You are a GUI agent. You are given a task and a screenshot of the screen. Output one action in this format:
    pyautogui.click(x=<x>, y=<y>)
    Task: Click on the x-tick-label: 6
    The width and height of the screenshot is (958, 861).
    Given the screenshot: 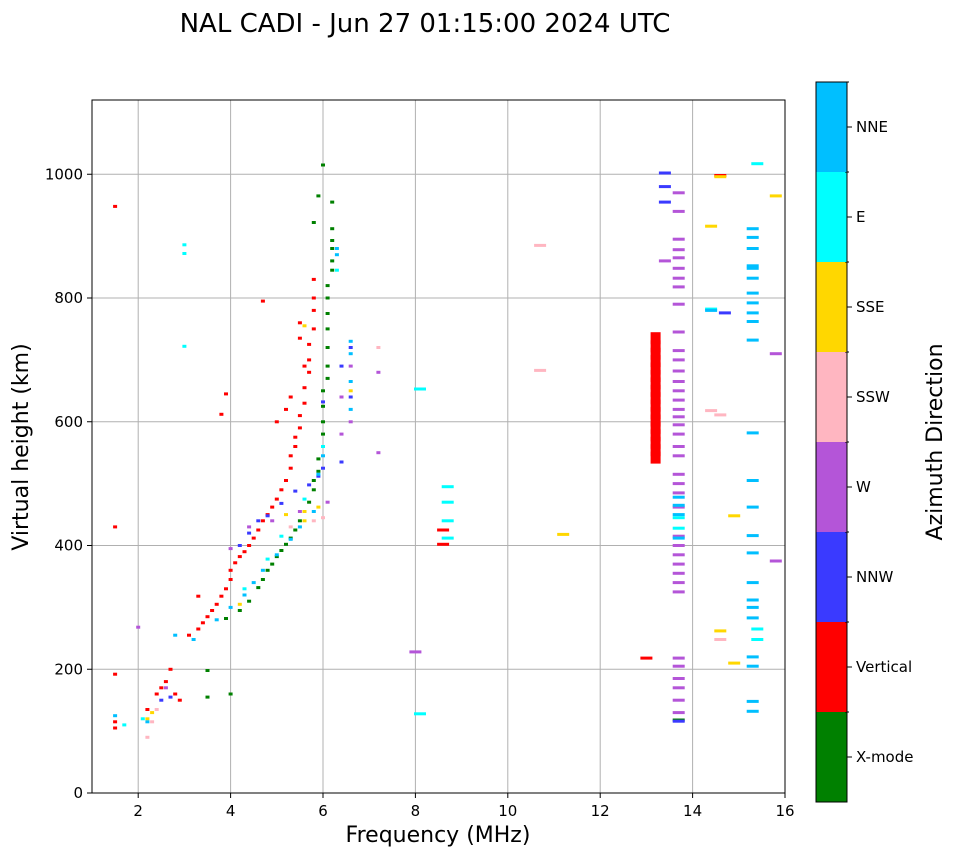 What is the action you would take?
    pyautogui.click(x=323, y=811)
    